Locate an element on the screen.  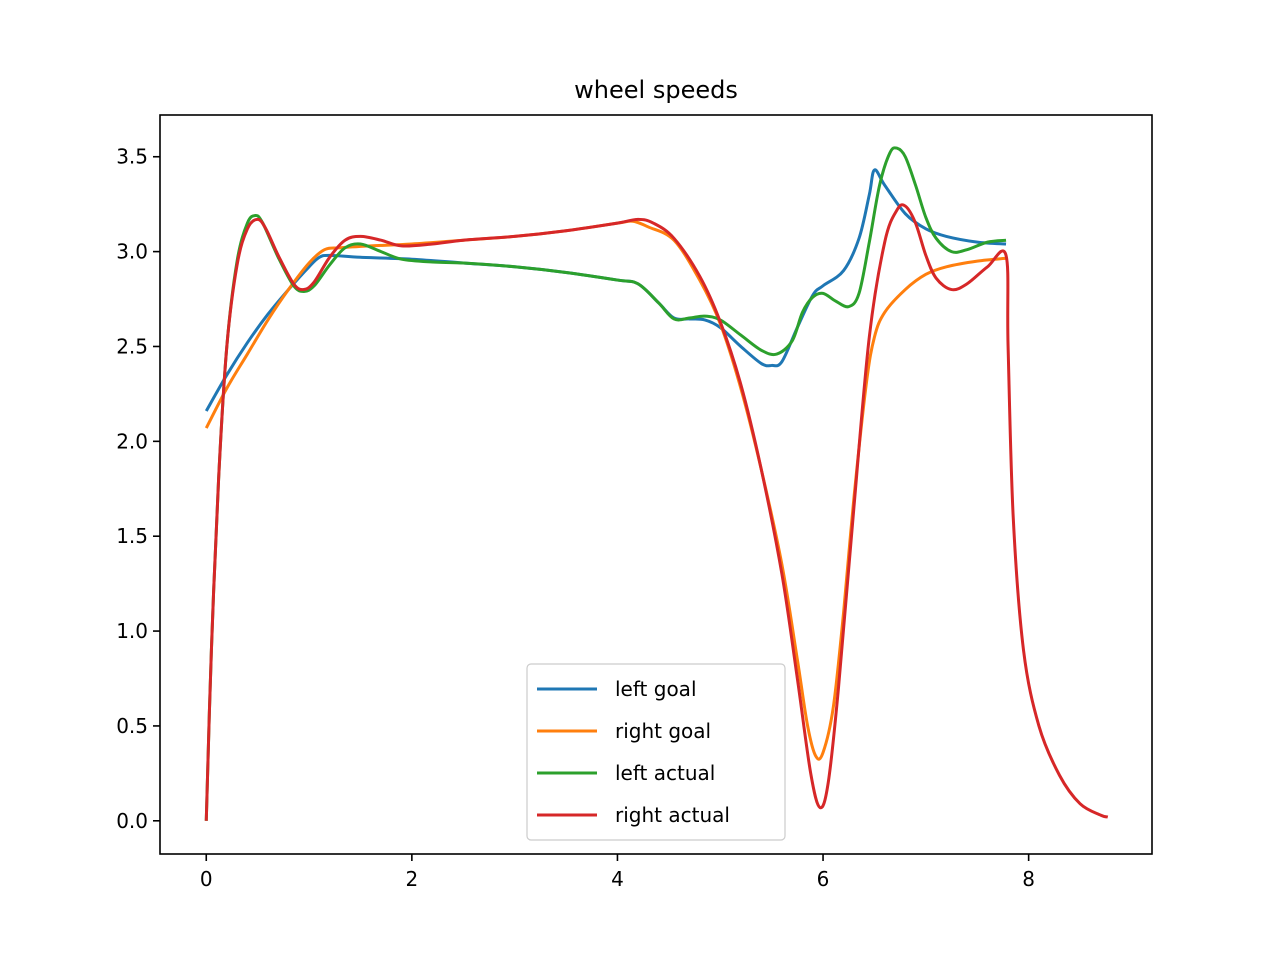
x-tick-label: 8 is located at coordinates (1028, 879).